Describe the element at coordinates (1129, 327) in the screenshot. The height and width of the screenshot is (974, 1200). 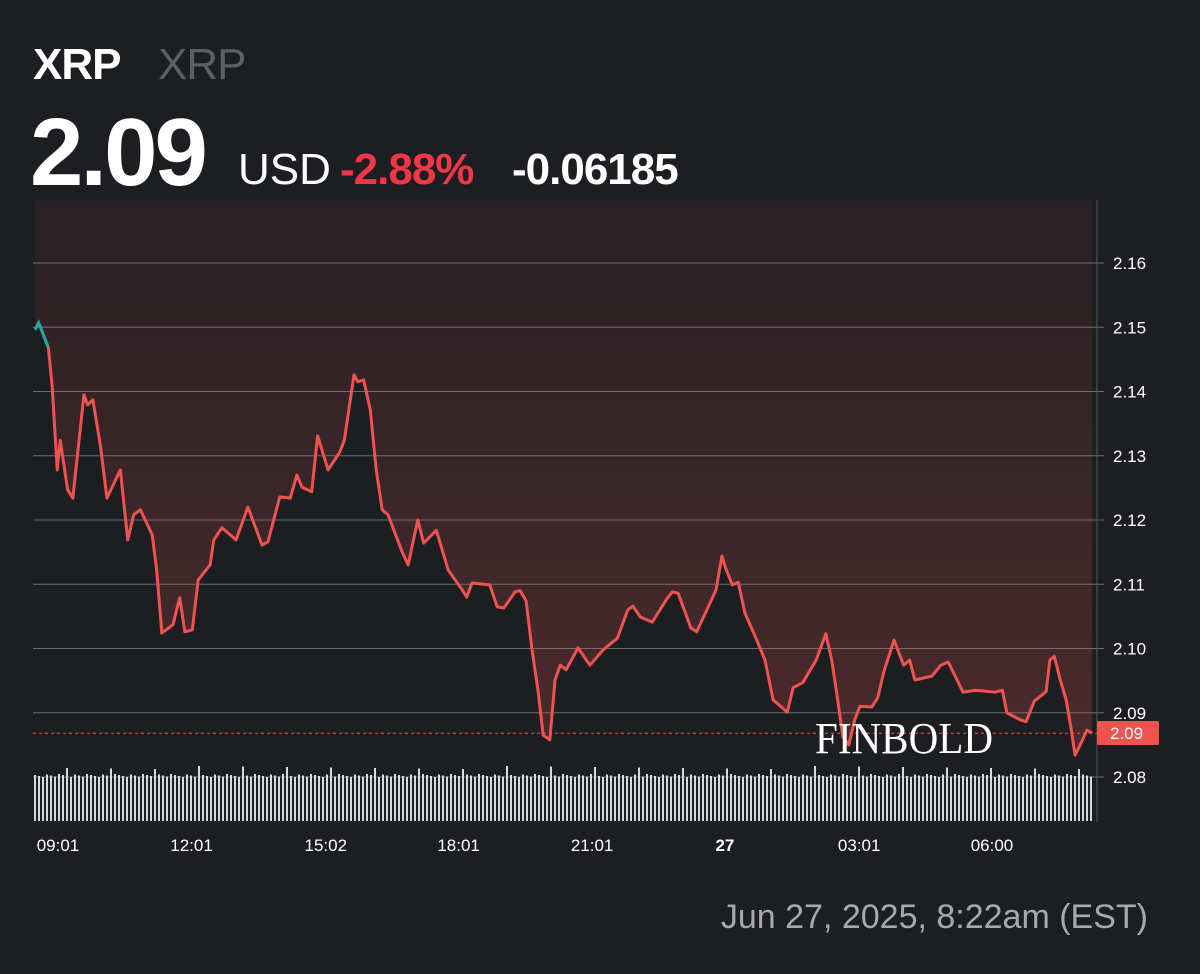
I see `y-tick-label: 2.15` at that location.